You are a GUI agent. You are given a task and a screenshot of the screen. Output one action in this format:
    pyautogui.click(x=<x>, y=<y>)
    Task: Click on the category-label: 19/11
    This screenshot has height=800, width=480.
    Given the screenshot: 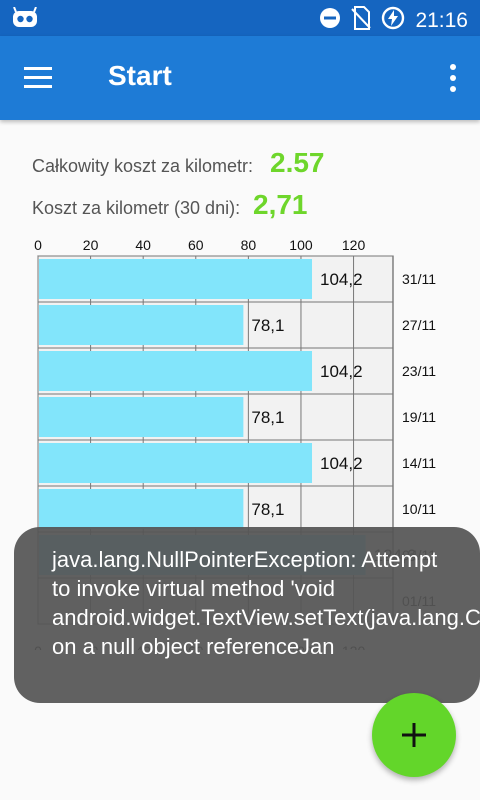 What is the action you would take?
    pyautogui.click(x=419, y=417)
    